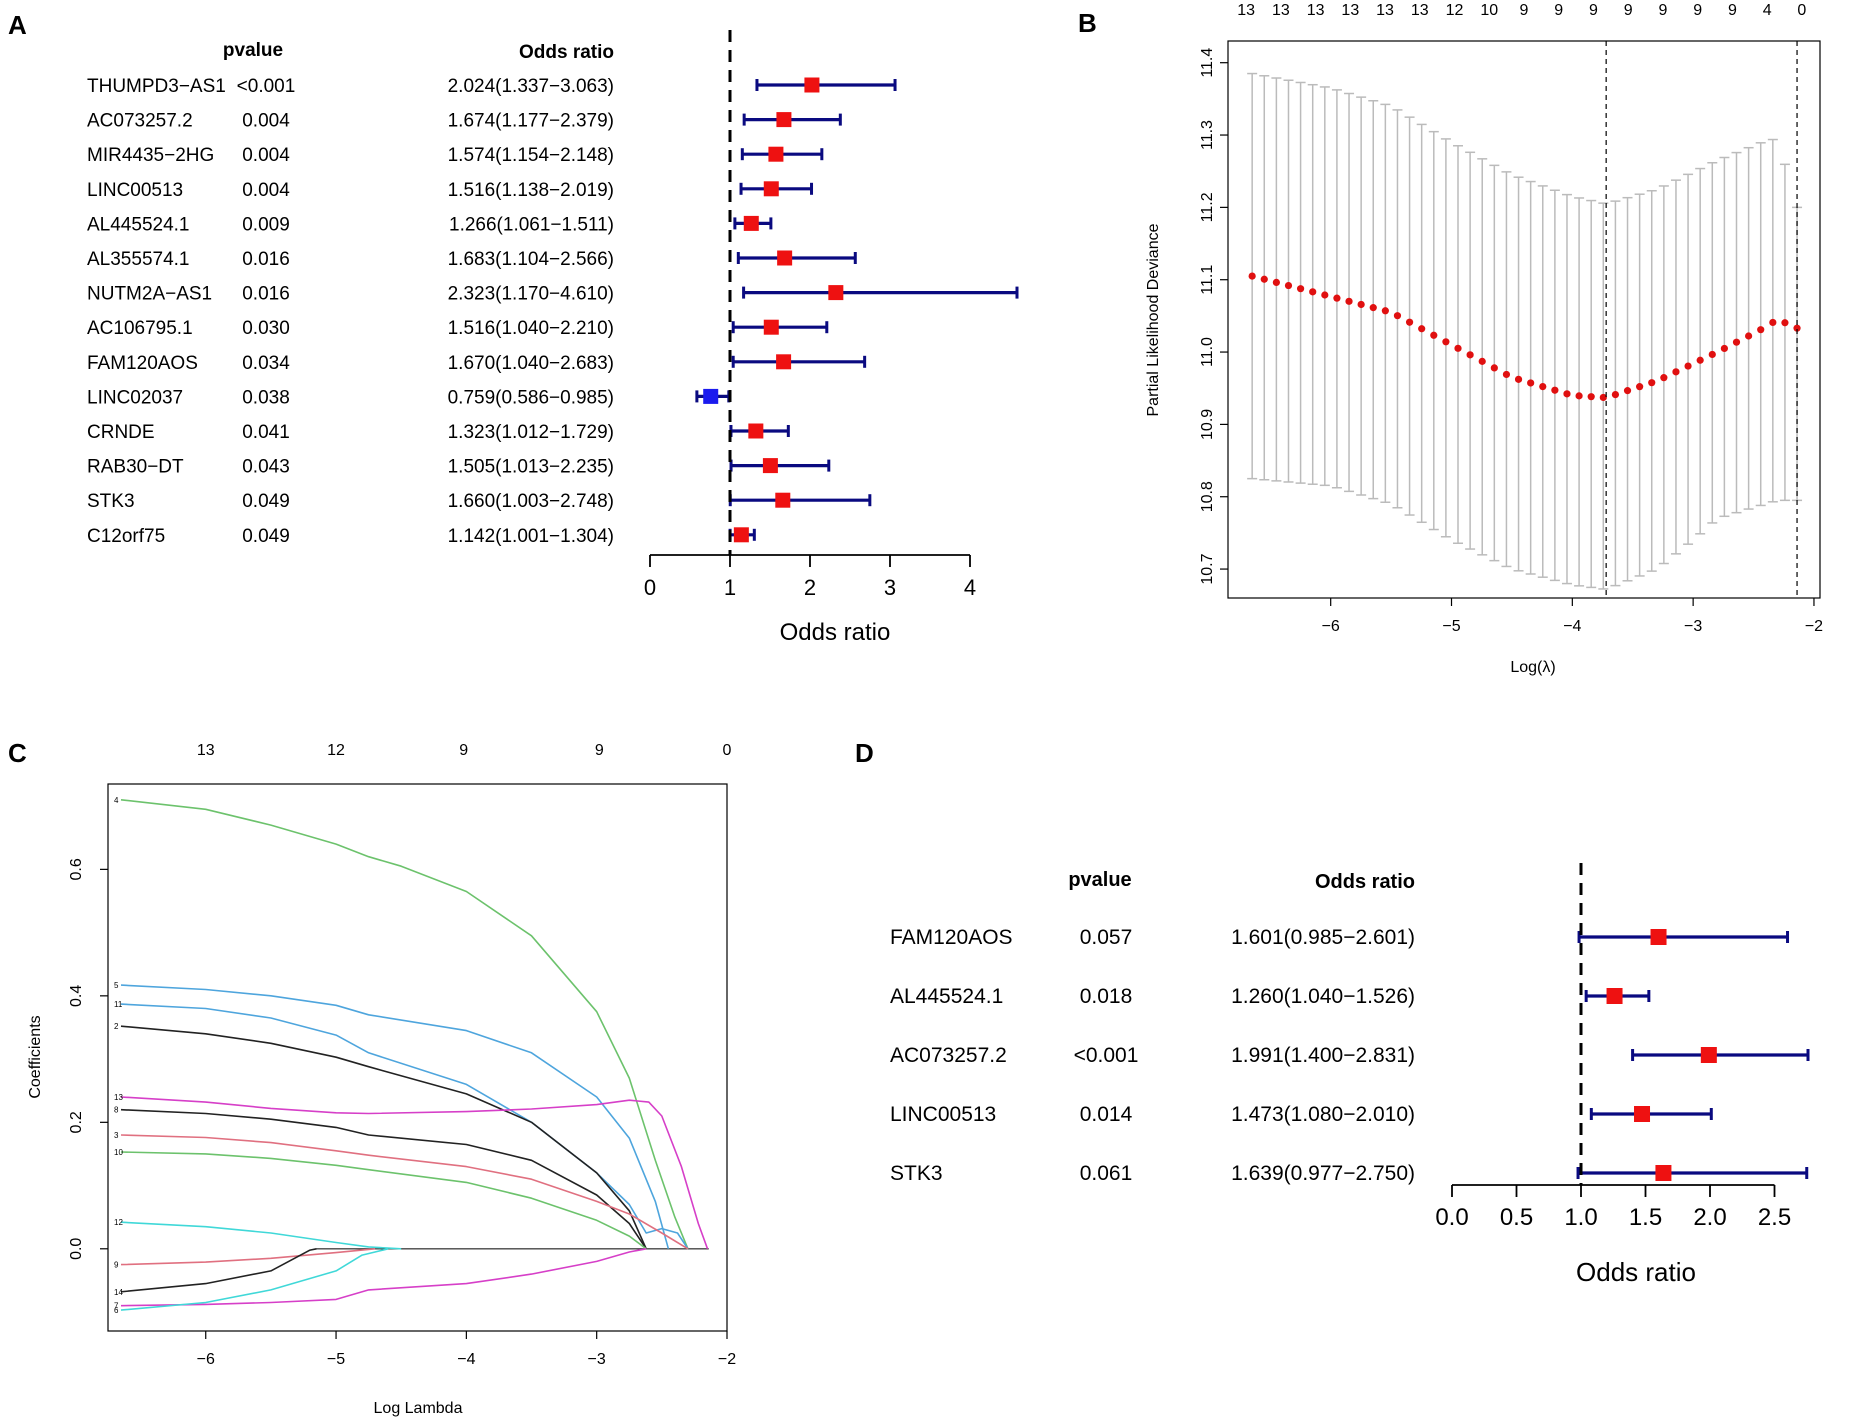  I want to click on c-y-axis-label: Coefficients, so click(35, 1056).